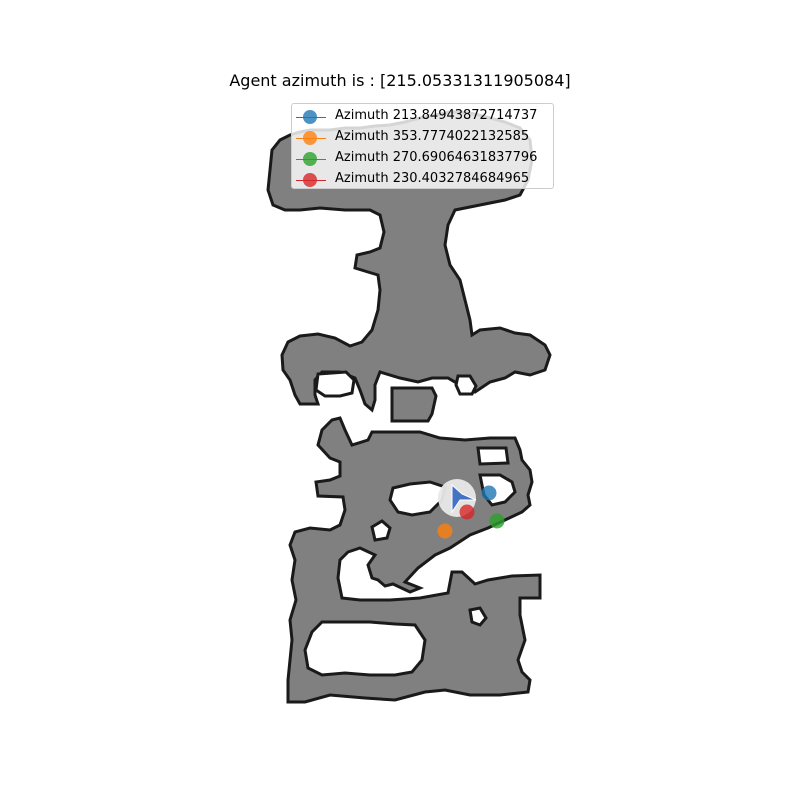 Image resolution: width=800 pixels, height=800 pixels. I want to click on legend-label-1: Azimuth 213.84943872714737, so click(436, 115).